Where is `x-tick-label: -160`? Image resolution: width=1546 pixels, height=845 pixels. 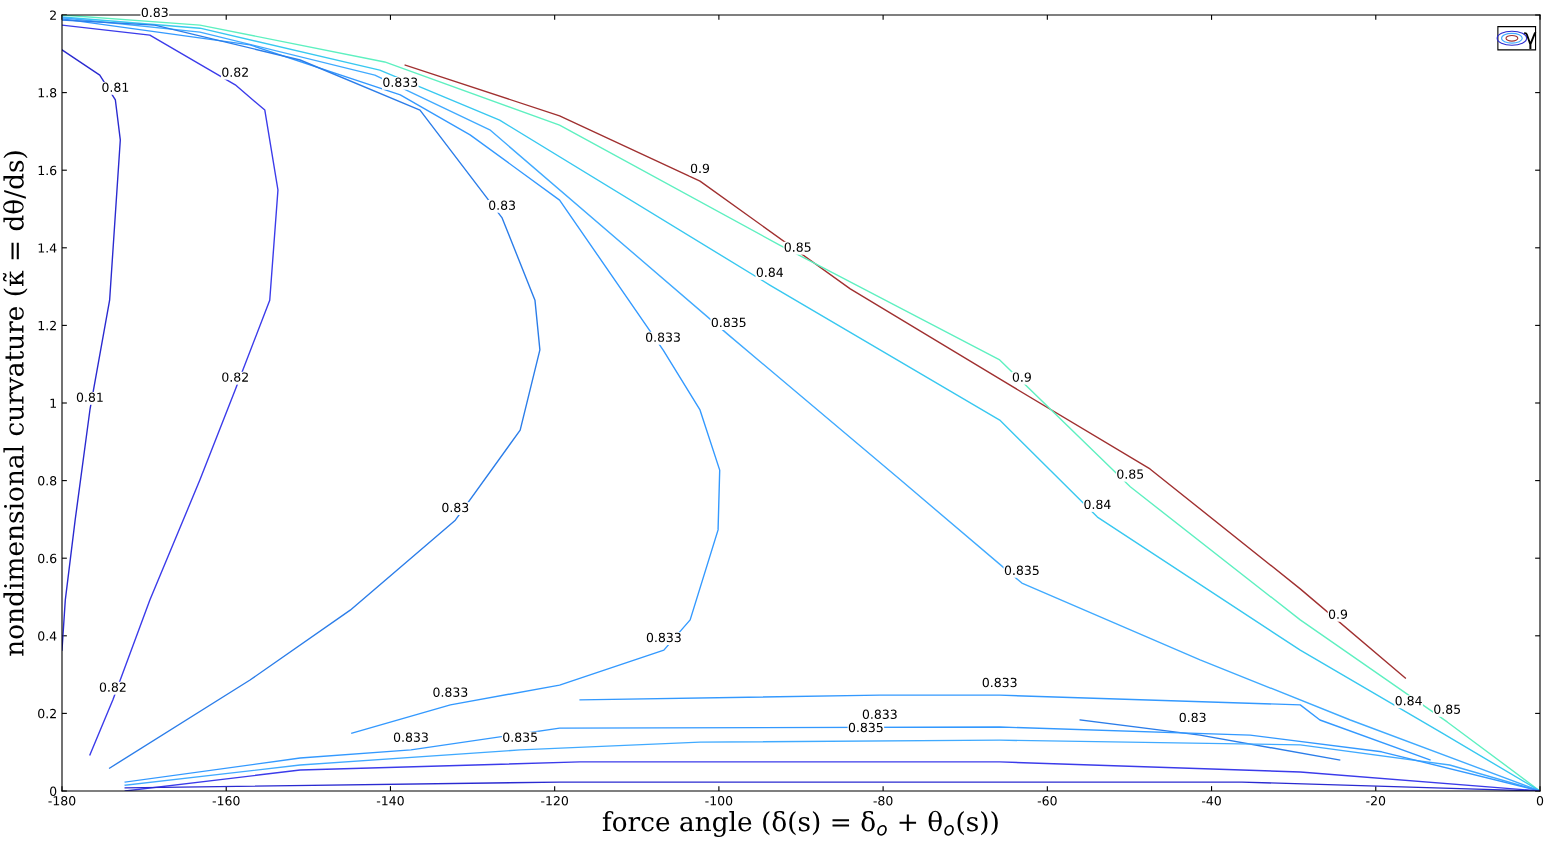 x-tick-label: -160 is located at coordinates (226, 801).